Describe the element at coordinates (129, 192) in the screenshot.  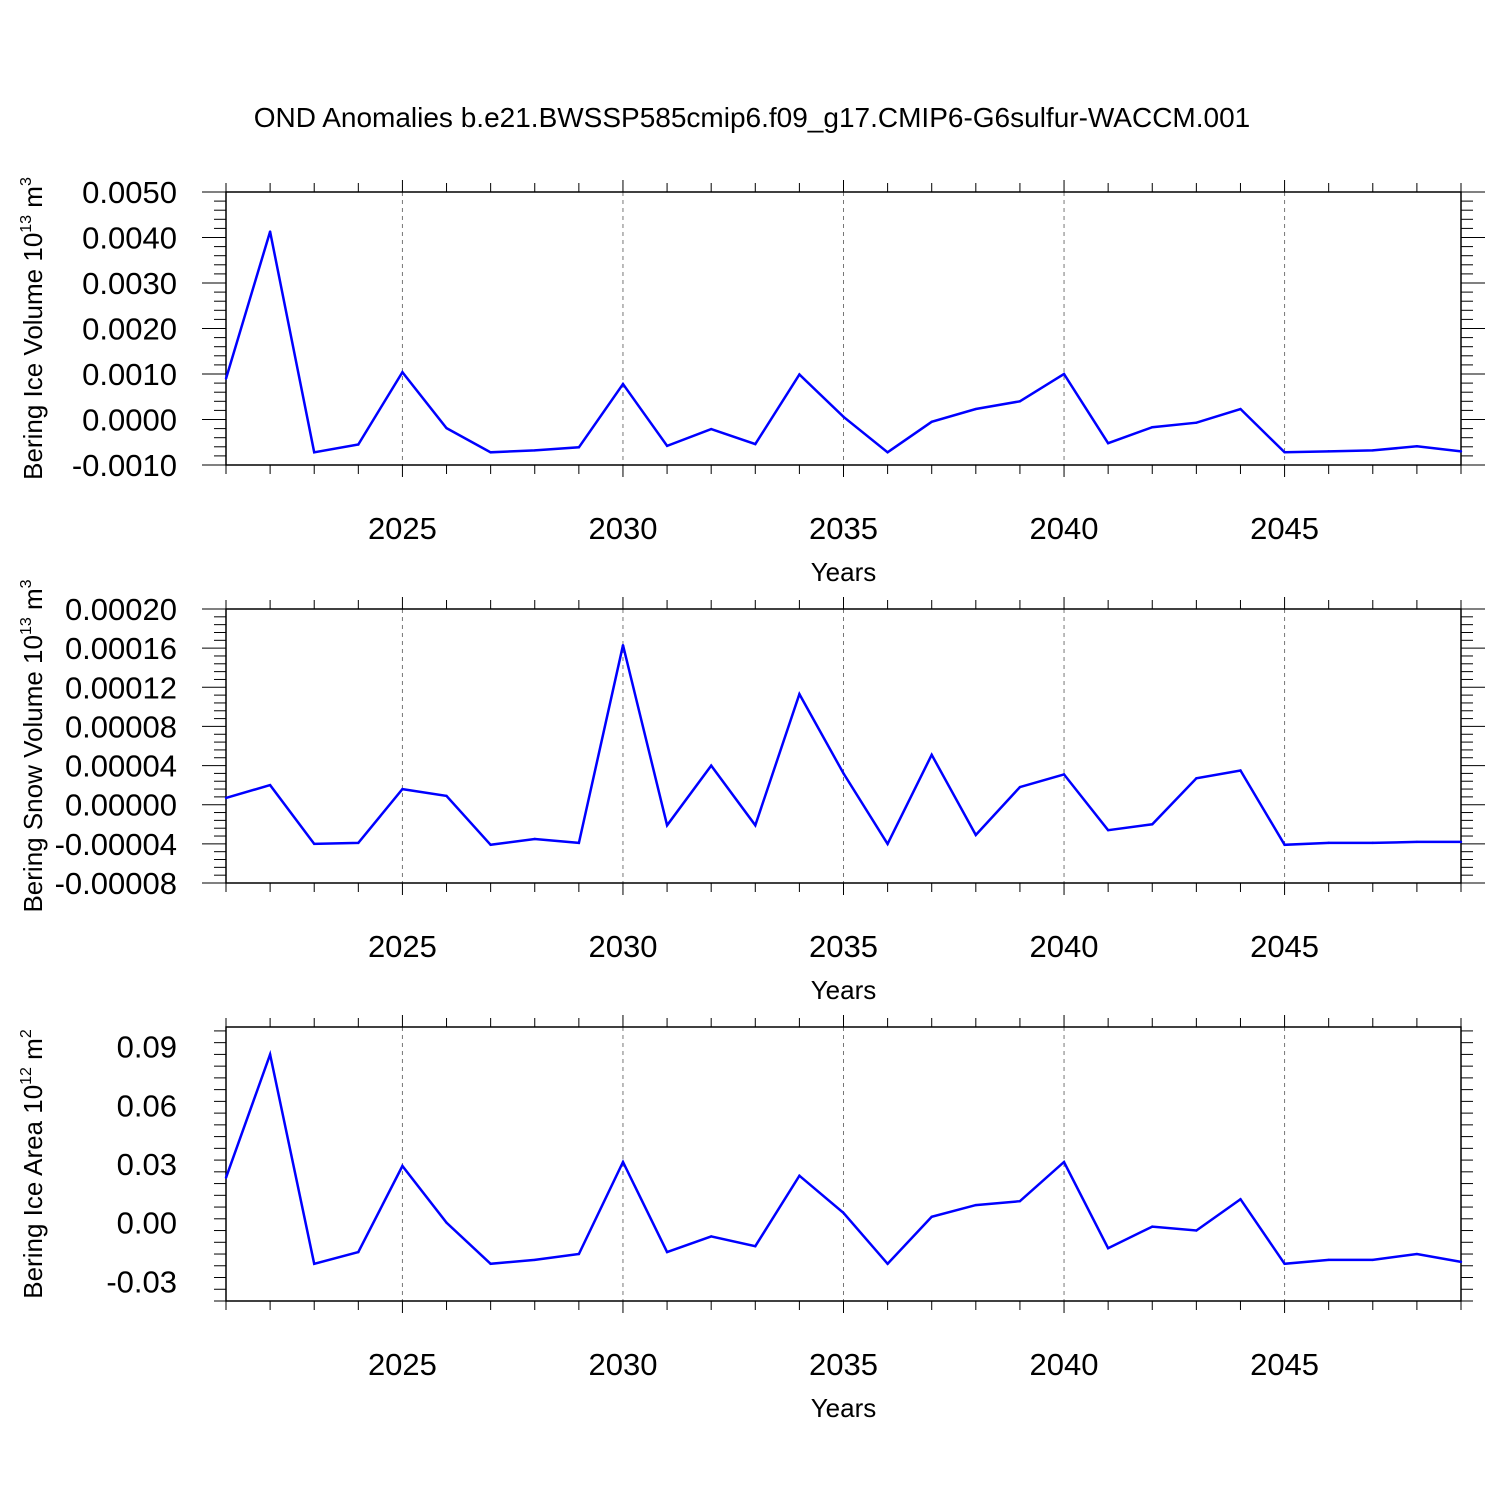
I see `y-tick-label: 0.0050` at that location.